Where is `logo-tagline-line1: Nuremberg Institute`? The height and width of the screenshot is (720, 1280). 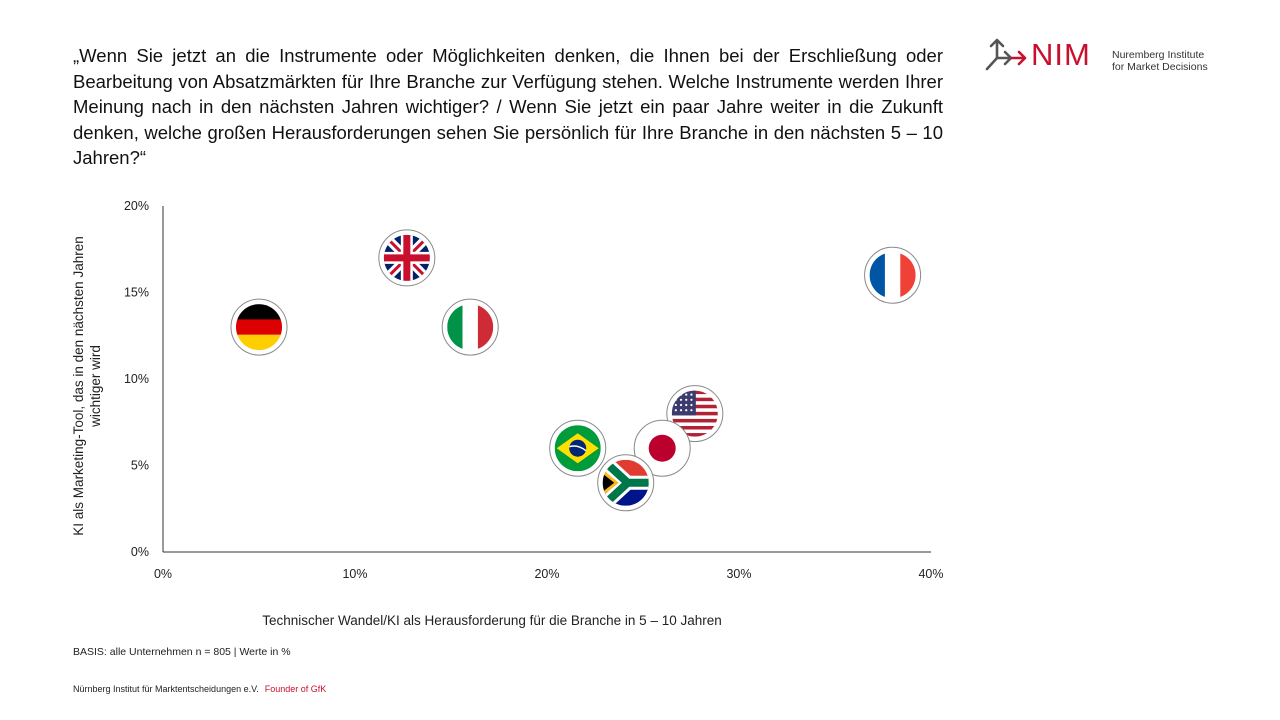
logo-tagline-line1: Nuremberg Institute is located at coordinates (1158, 55).